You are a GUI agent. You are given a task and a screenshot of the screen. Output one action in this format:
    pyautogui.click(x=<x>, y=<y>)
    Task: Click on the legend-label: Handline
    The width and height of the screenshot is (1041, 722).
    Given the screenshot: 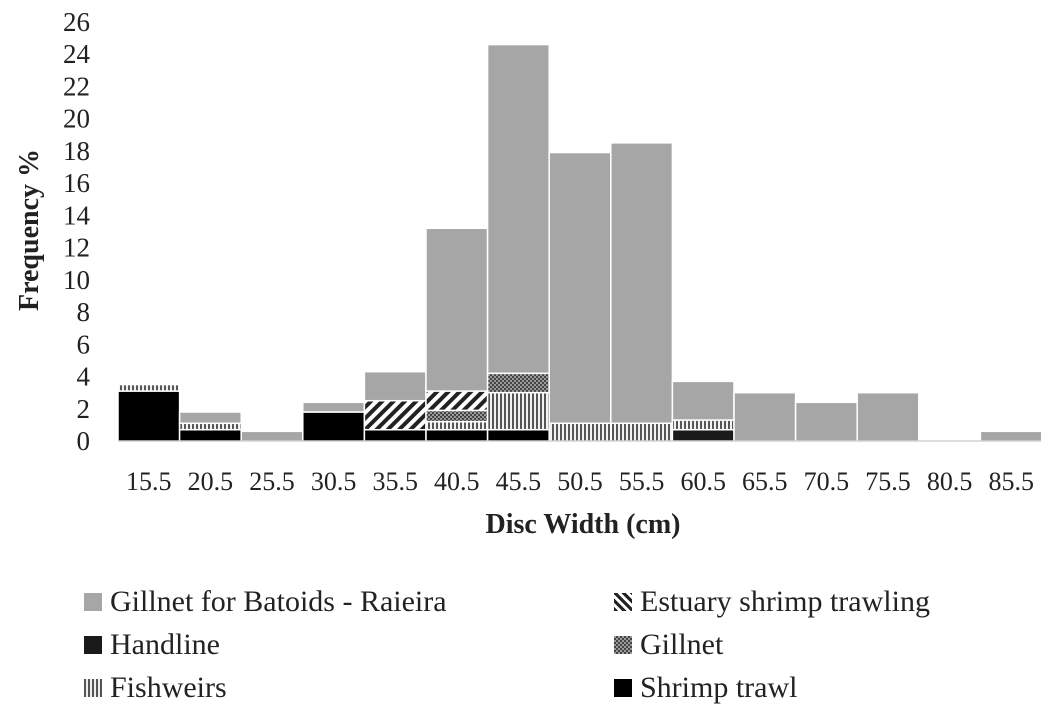 What is the action you would take?
    pyautogui.click(x=165, y=644)
    